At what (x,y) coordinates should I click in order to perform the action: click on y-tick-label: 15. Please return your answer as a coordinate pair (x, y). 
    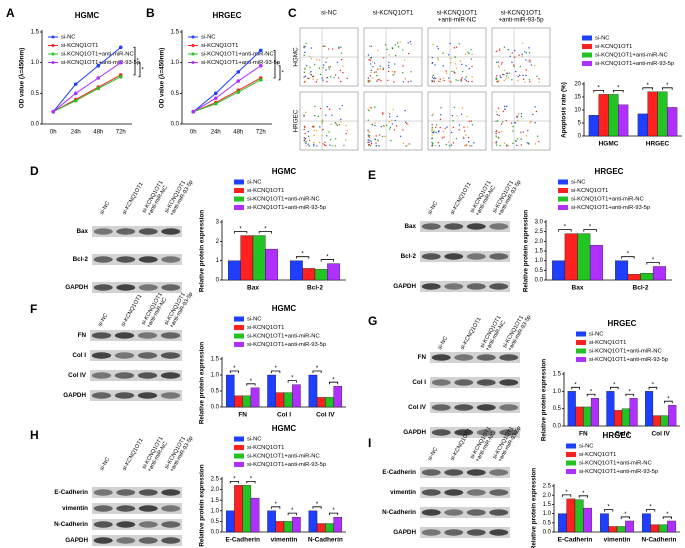
    Looking at the image, I should click on (577, 98).